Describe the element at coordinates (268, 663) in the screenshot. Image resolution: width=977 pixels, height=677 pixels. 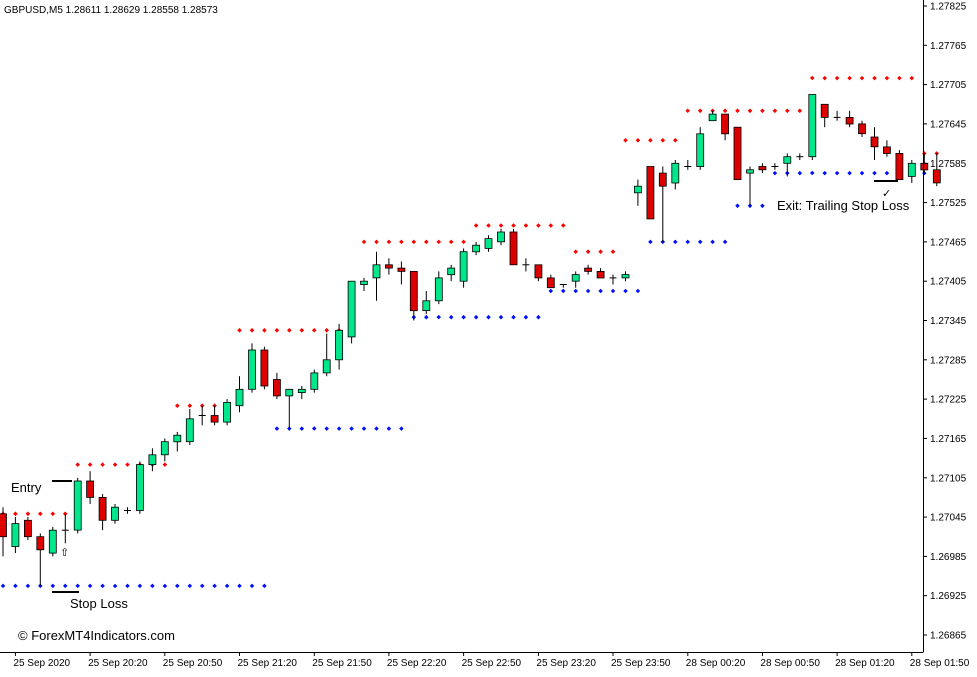
I see `x-tick-label: 25 Sep 21:20` at that location.